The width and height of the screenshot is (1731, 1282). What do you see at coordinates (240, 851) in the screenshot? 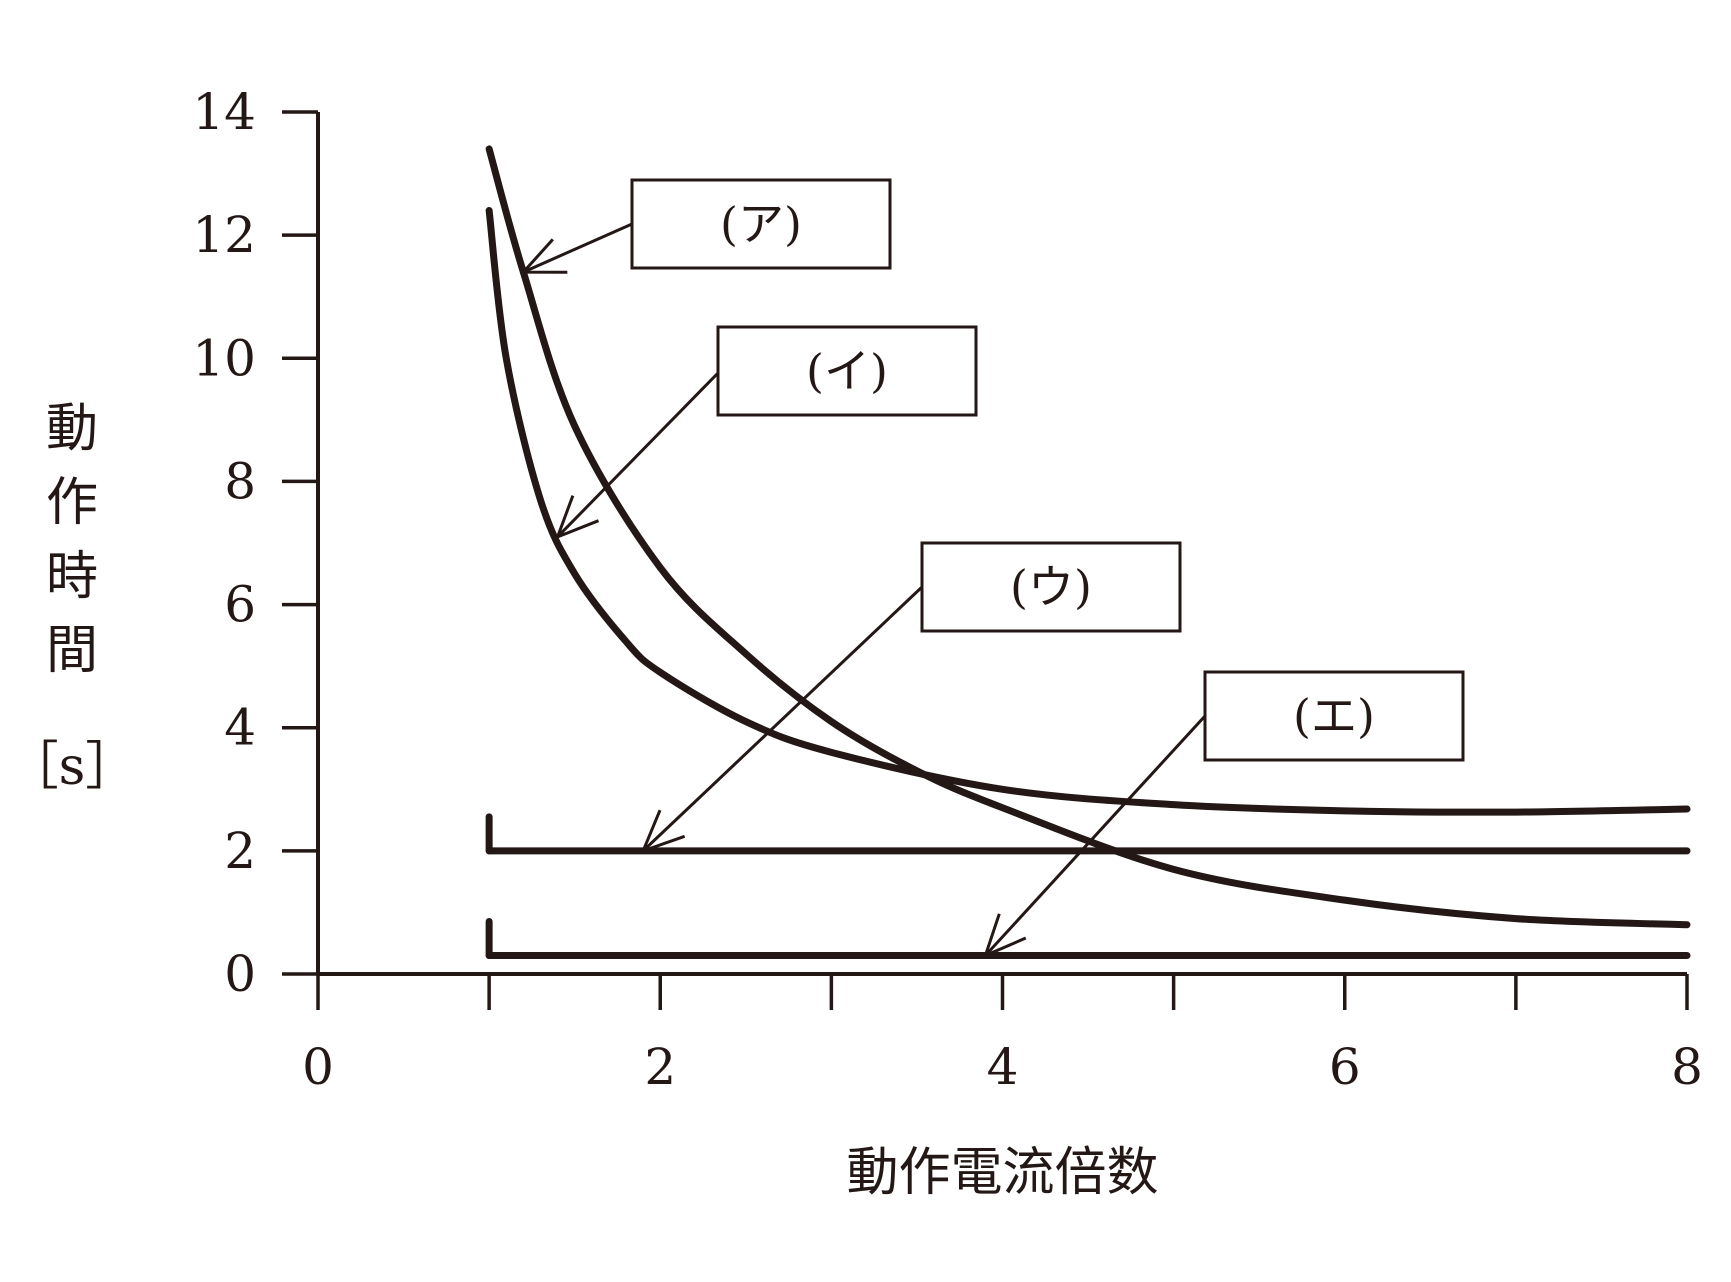
I see `y-tick-label: 2` at bounding box center [240, 851].